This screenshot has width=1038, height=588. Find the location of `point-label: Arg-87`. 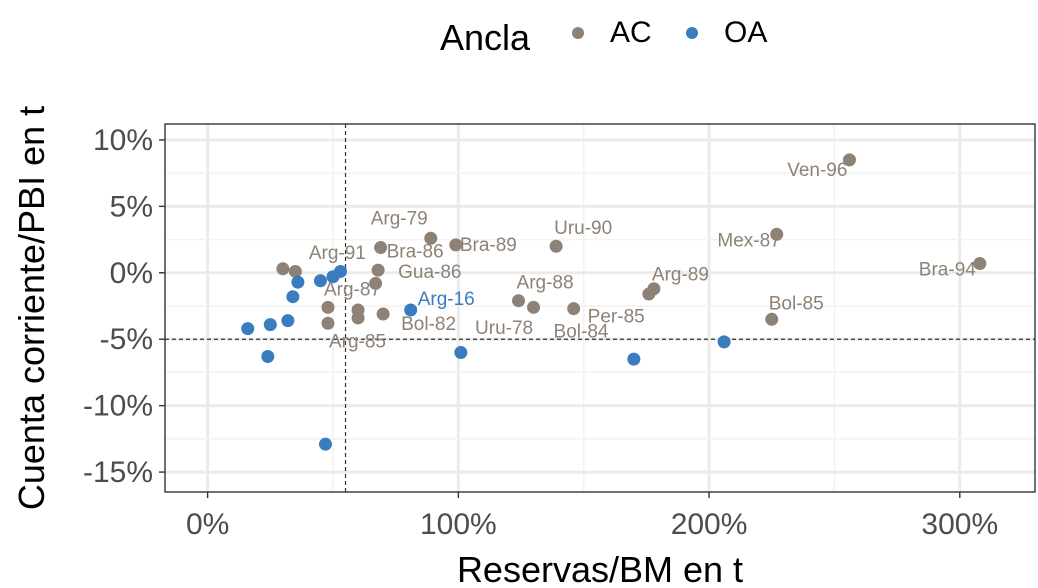

point-label: Arg-87 is located at coordinates (352, 289).